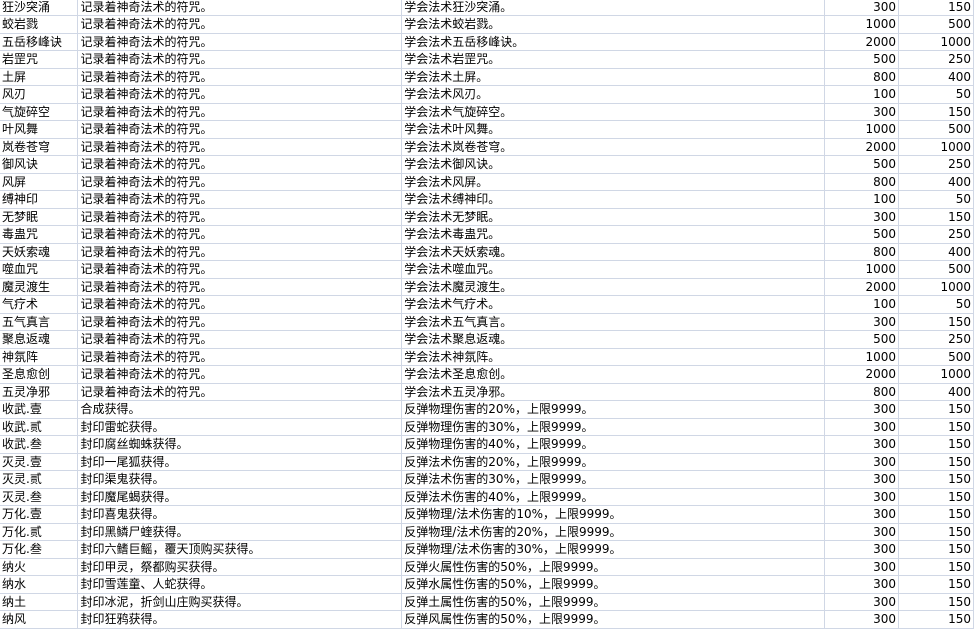  What do you see at coordinates (39, 199) in the screenshot?
I see `item-name-cell: 缚神印` at bounding box center [39, 199].